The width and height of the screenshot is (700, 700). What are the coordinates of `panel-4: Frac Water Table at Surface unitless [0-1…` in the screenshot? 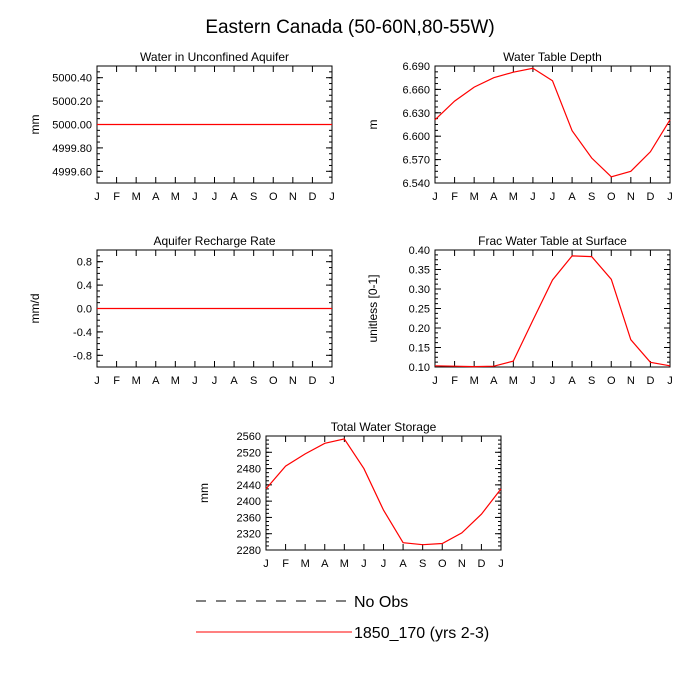 It's located at (519, 310).